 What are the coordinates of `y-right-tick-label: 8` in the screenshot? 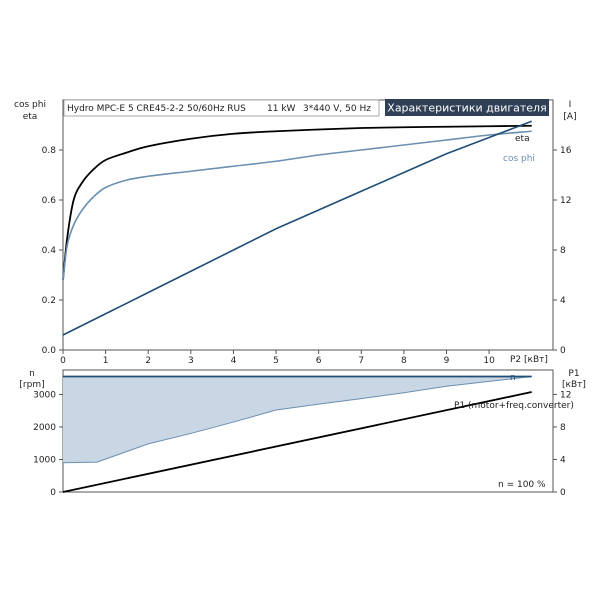 It's located at (563, 251).